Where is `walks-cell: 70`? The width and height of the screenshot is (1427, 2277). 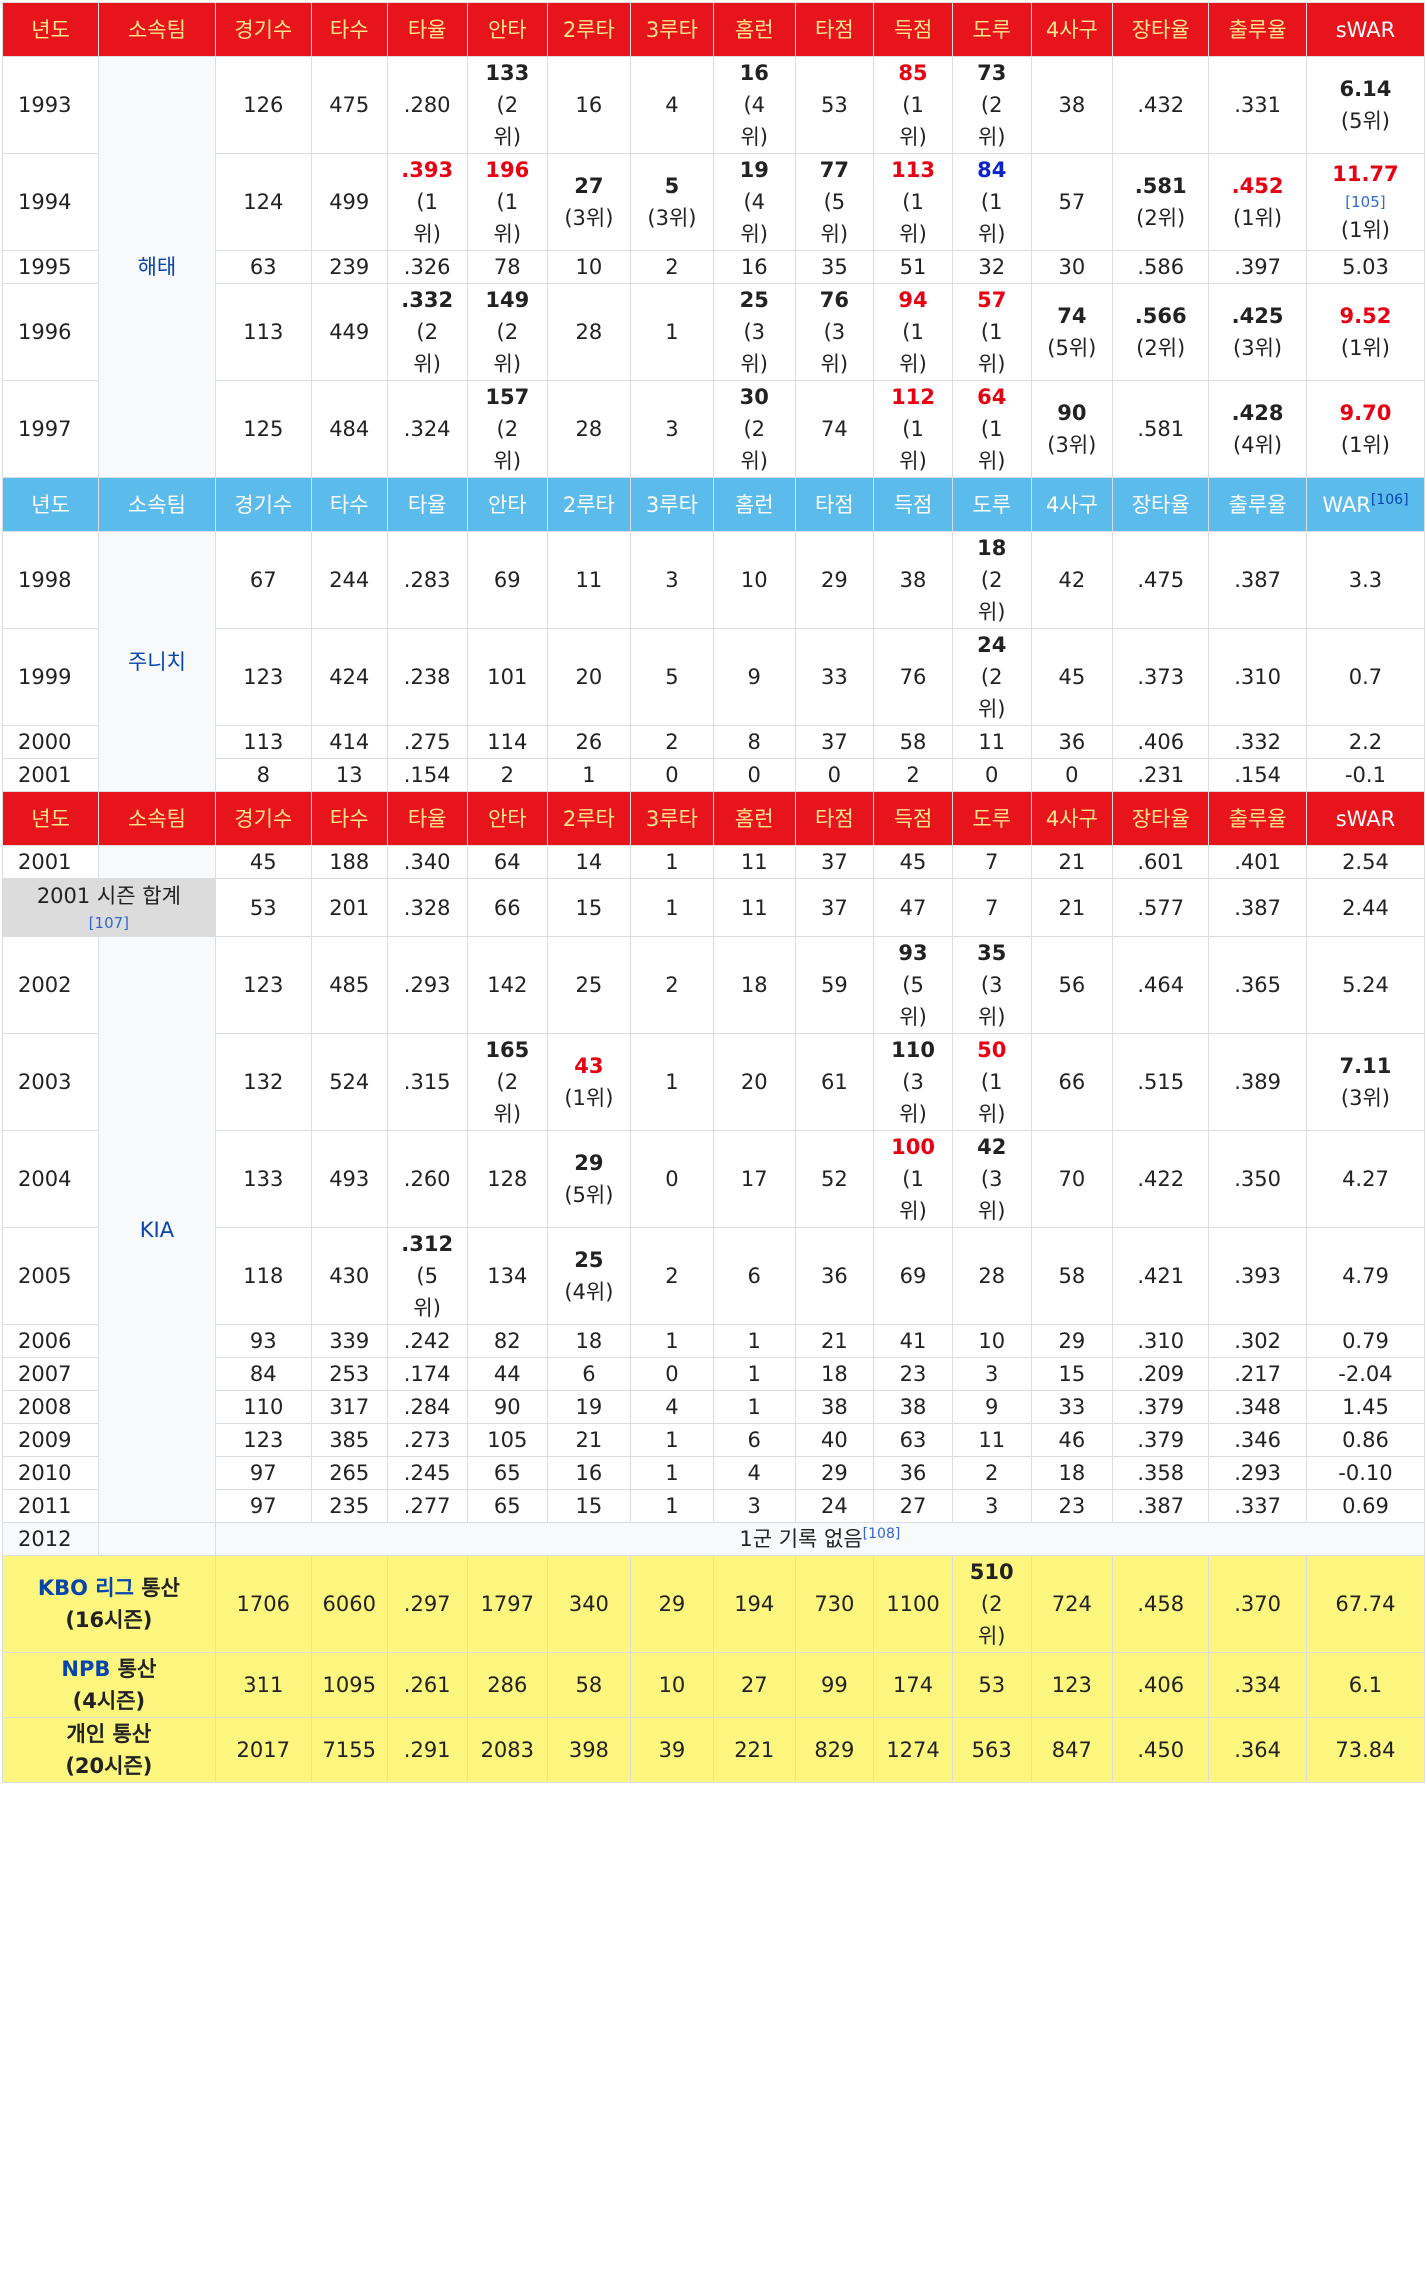
walks-cell: 70 is located at coordinates (1072, 1179).